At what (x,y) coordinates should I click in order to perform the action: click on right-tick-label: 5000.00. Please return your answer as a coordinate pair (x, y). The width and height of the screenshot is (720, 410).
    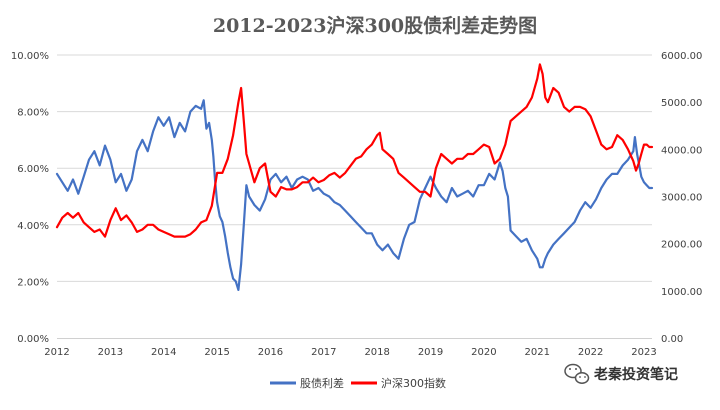
    Looking at the image, I should click on (681, 103).